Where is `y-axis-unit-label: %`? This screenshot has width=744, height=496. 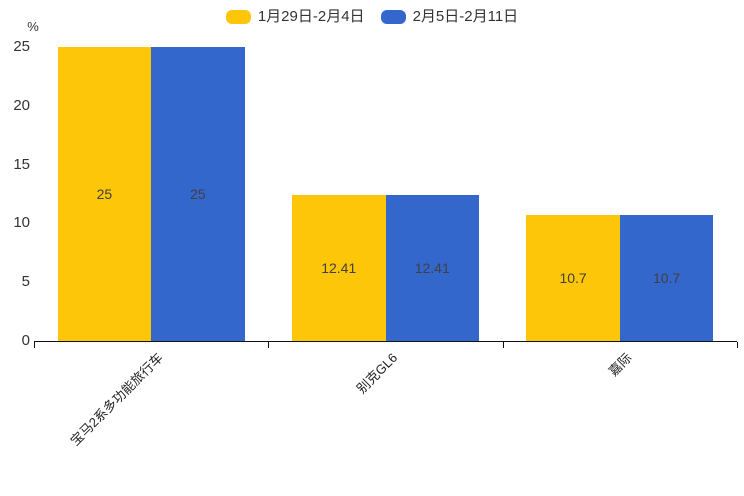 y-axis-unit-label: % is located at coordinates (33, 26).